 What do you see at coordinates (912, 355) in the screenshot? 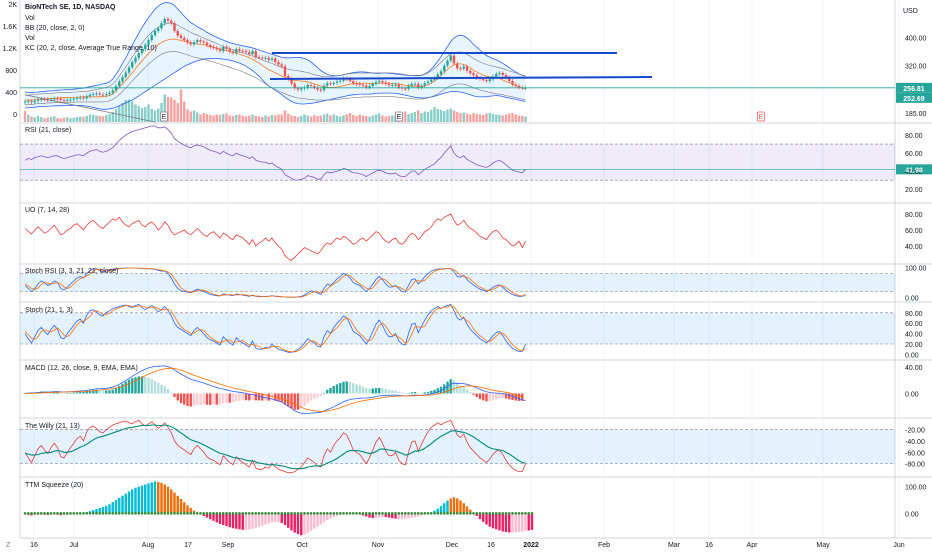
I see `stoch-axis-label: 0.00` at bounding box center [912, 355].